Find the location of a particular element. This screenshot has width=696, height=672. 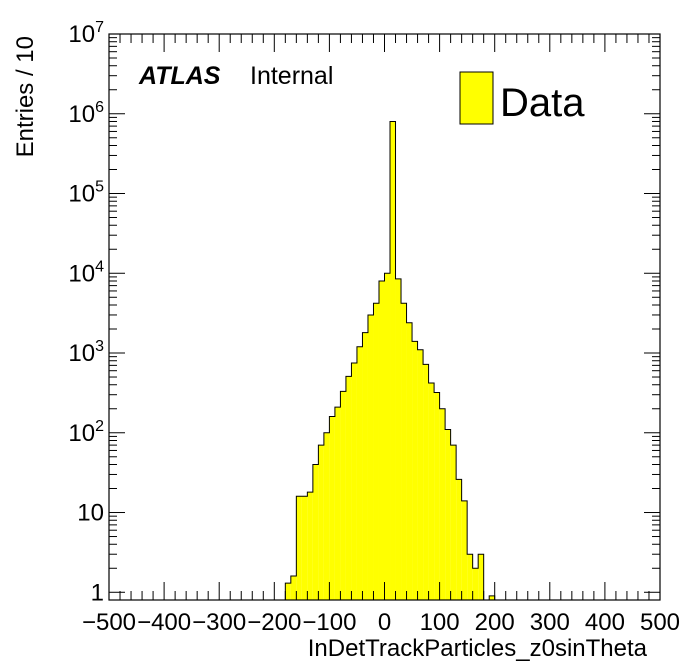

x-tick-label: 200 is located at coordinates (495, 622).